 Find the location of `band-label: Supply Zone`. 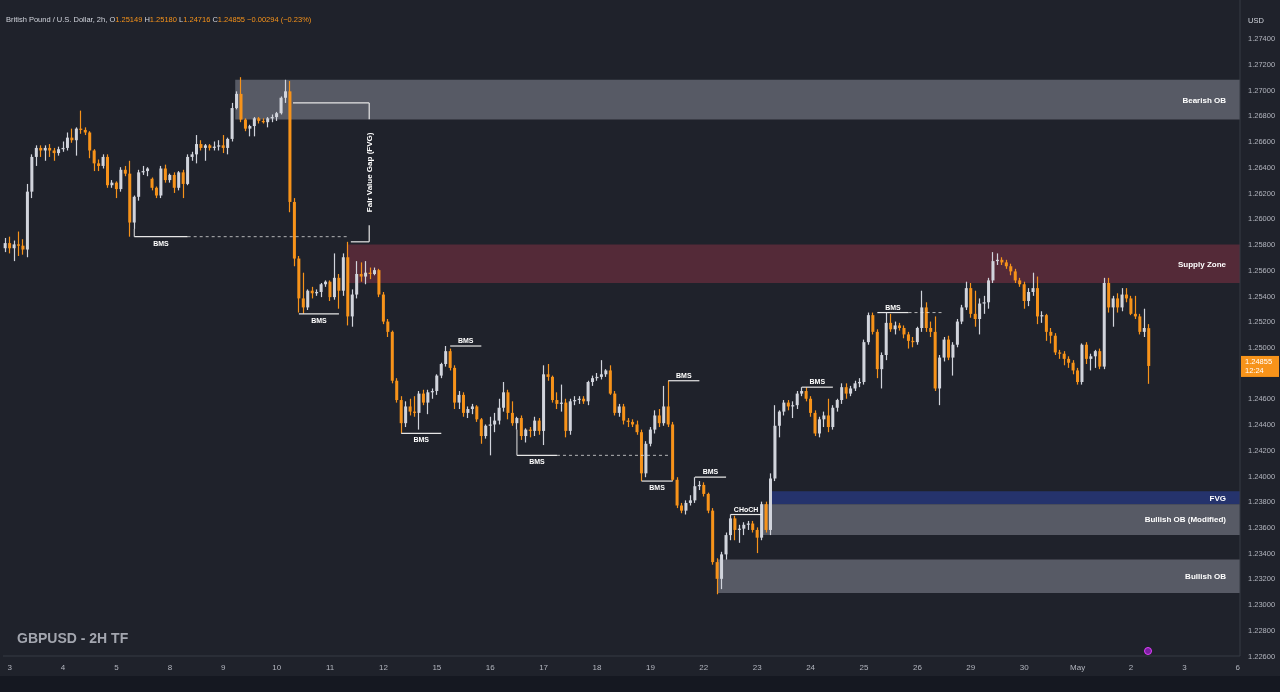

band-label: Supply Zone is located at coordinates (1202, 264).